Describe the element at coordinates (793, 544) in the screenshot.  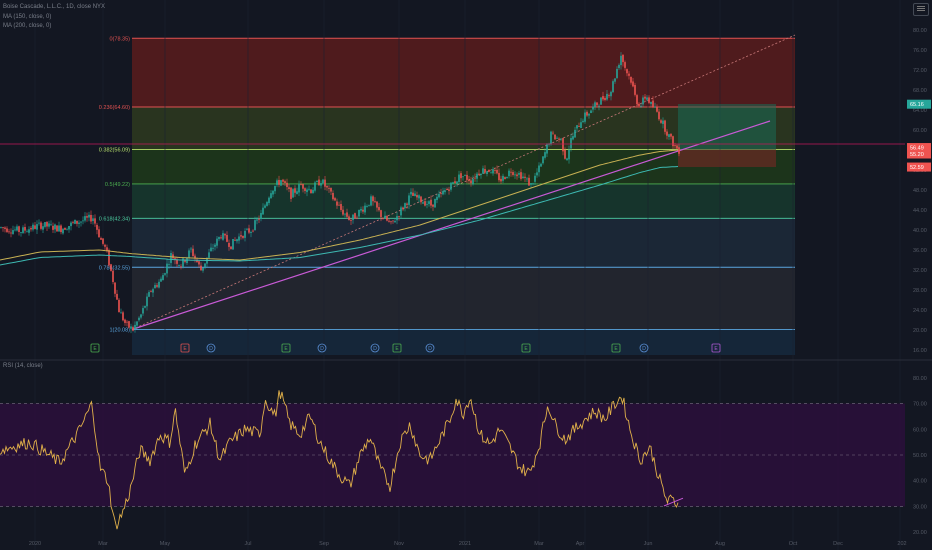
I see `time-axis-label: Oct` at that location.